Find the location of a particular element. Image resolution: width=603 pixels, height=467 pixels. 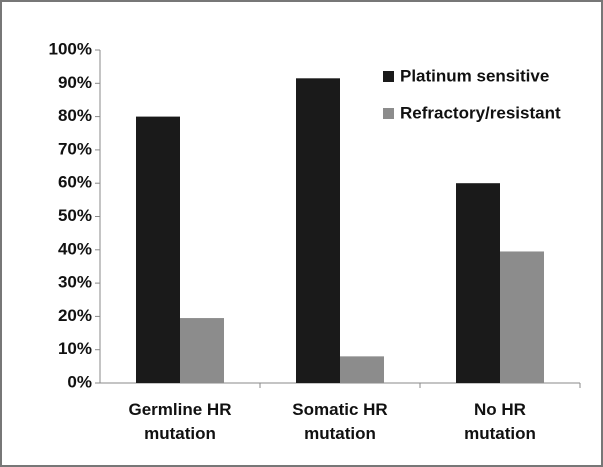

y-tick-label: 0% is located at coordinates (79, 381).